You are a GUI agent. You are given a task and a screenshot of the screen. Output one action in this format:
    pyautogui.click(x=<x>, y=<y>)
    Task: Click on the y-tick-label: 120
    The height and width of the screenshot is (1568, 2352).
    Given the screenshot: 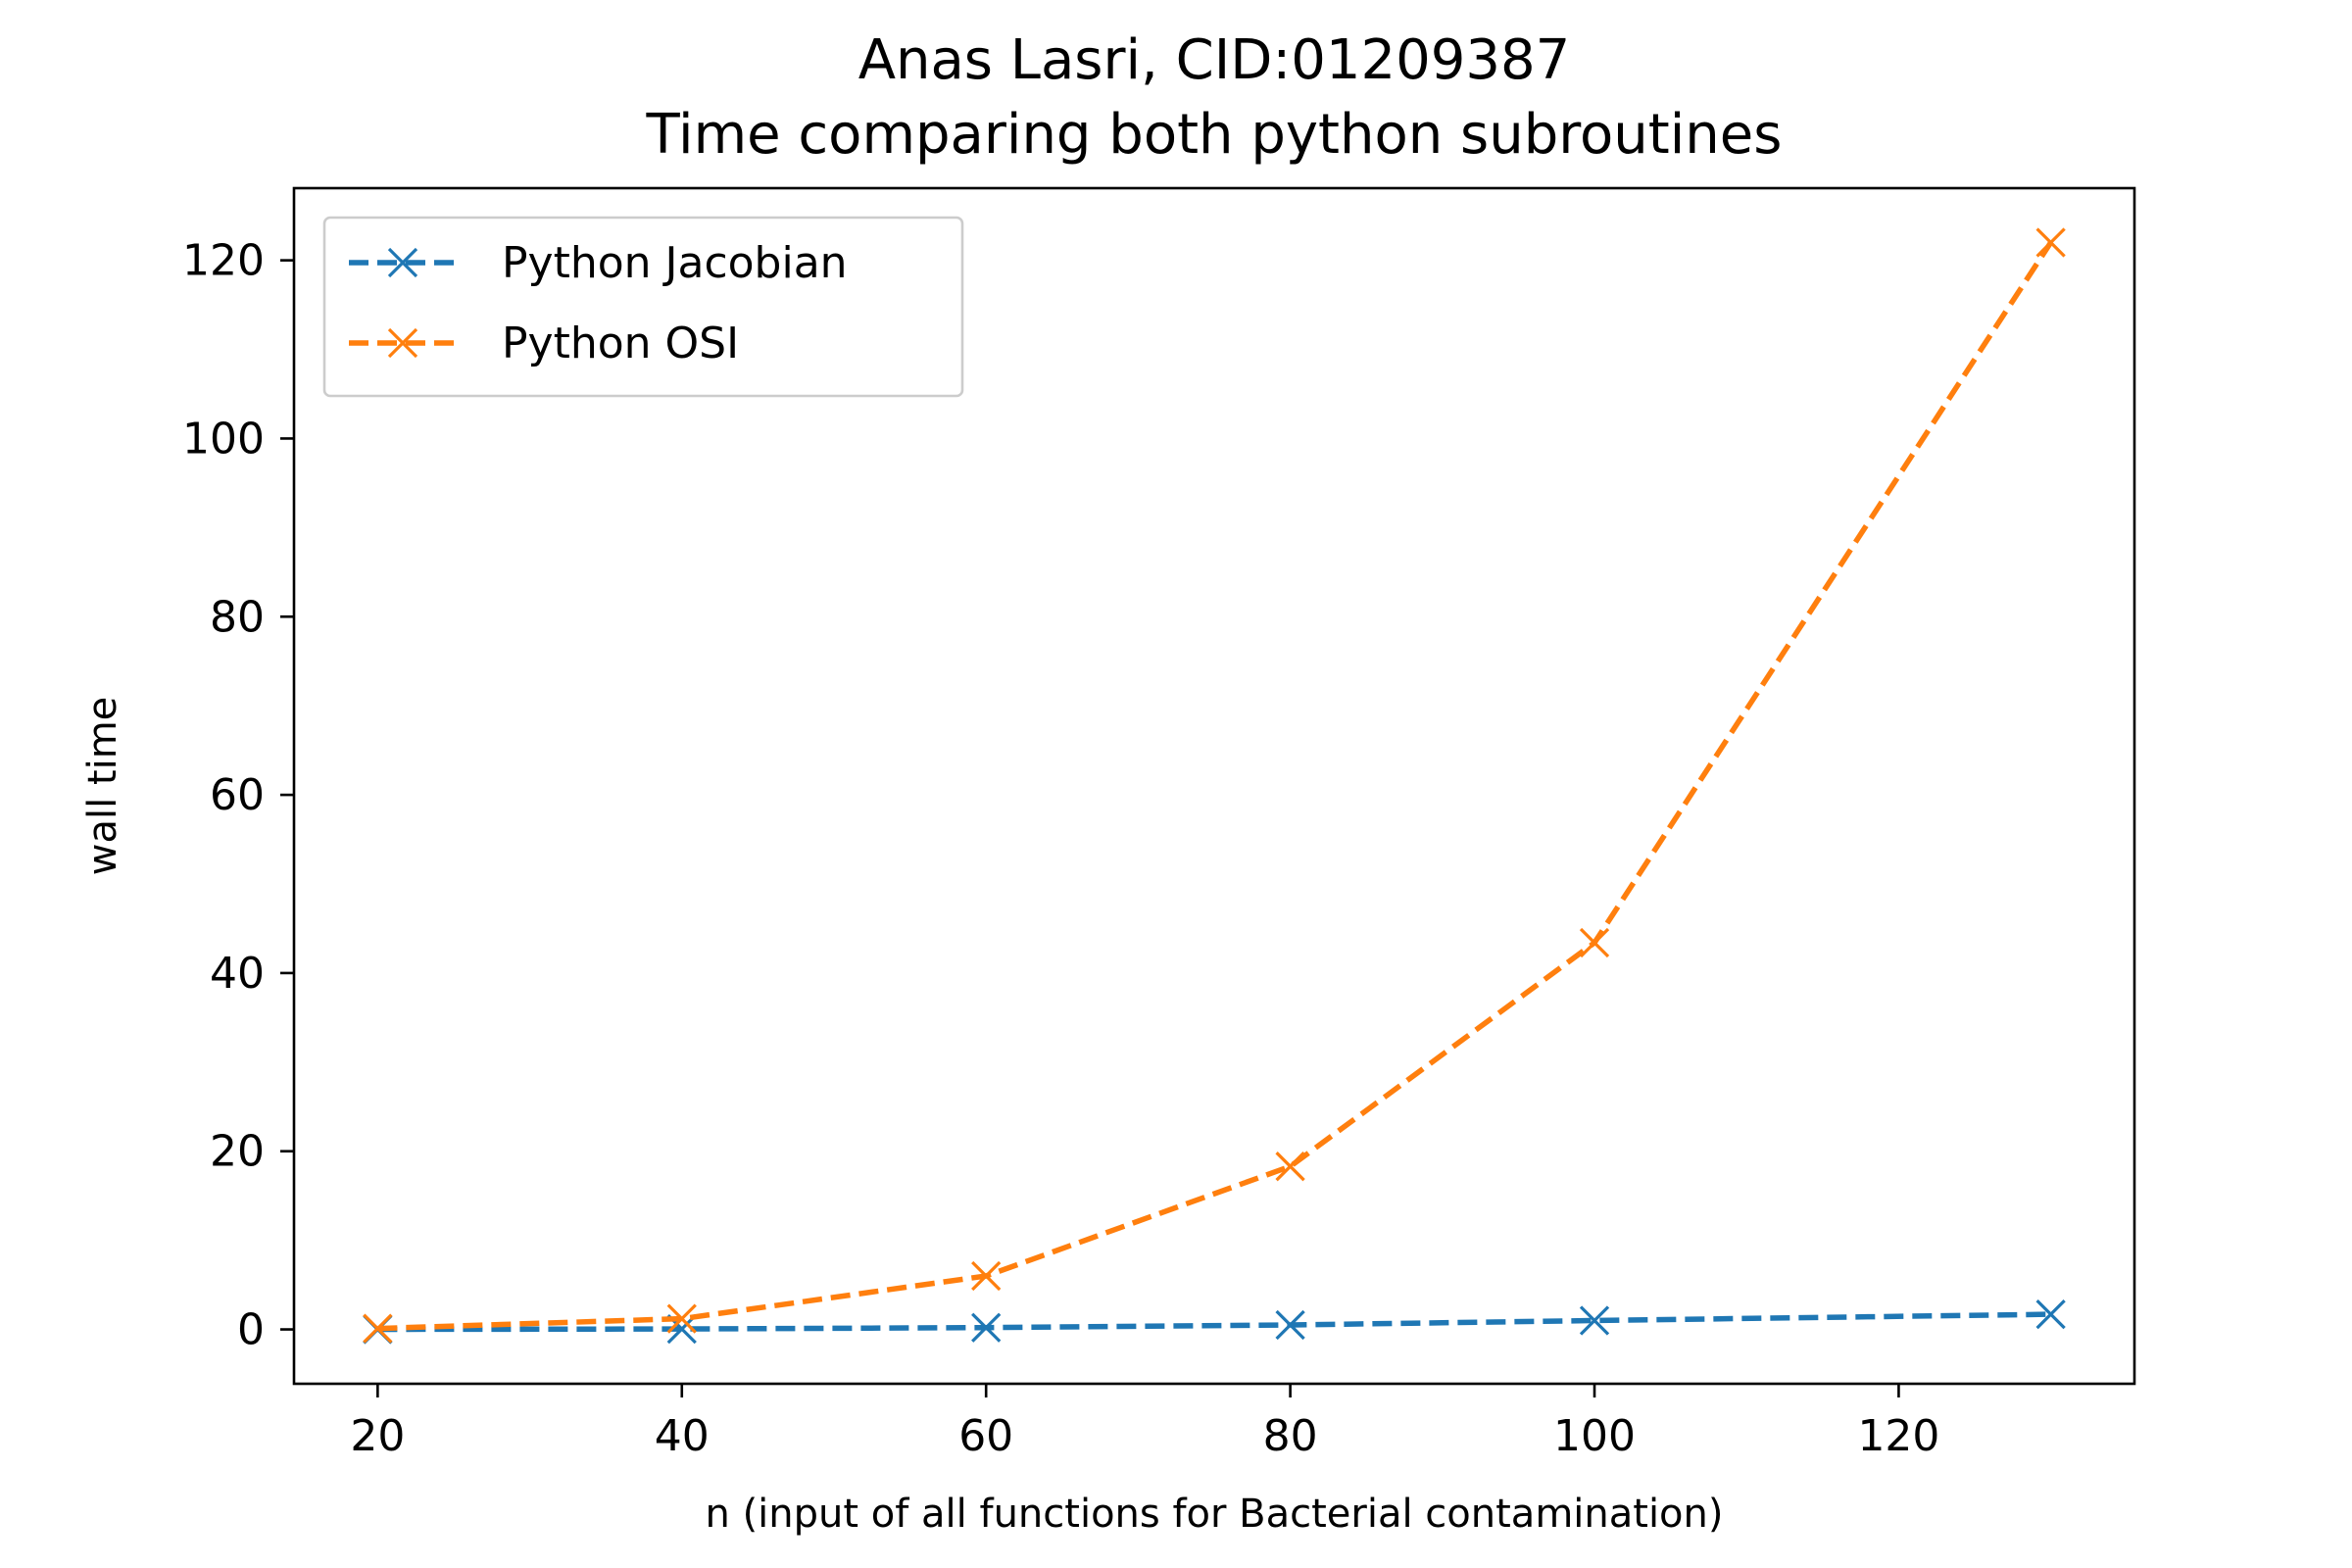 What is the action you would take?
    pyautogui.click(x=223, y=261)
    